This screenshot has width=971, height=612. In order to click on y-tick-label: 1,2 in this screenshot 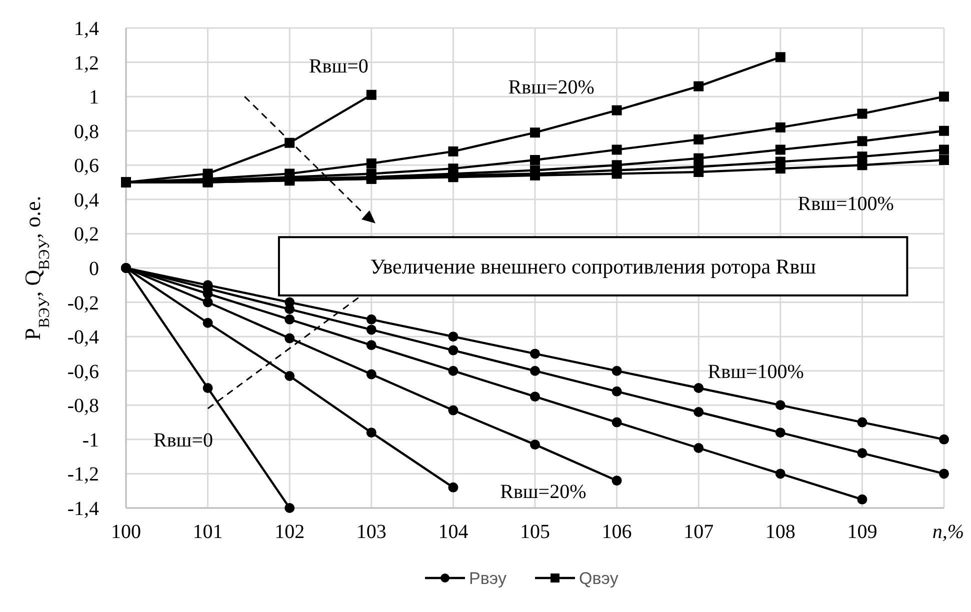, I will do `click(86, 63)`.